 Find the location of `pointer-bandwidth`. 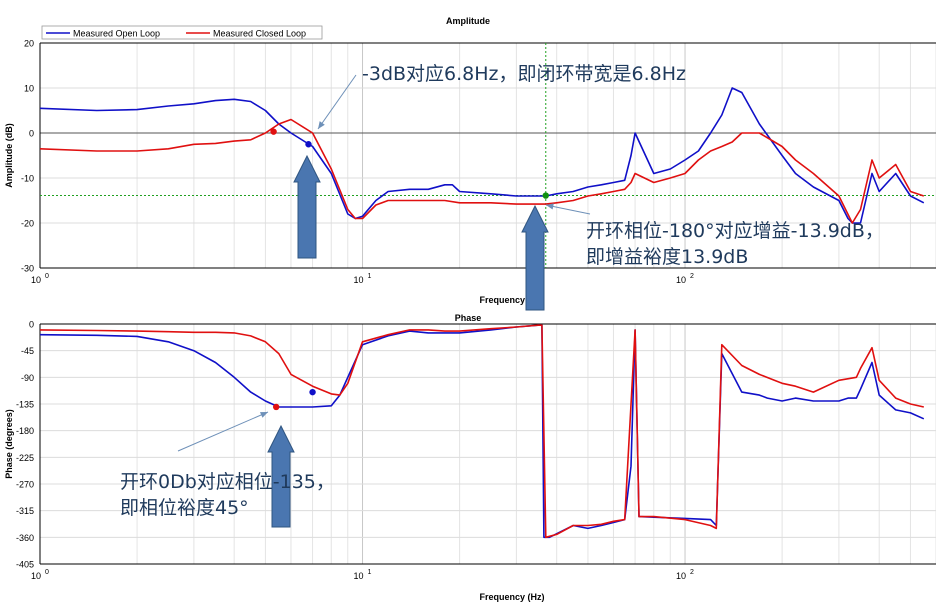

pointer-bandwidth is located at coordinates (337, 102).